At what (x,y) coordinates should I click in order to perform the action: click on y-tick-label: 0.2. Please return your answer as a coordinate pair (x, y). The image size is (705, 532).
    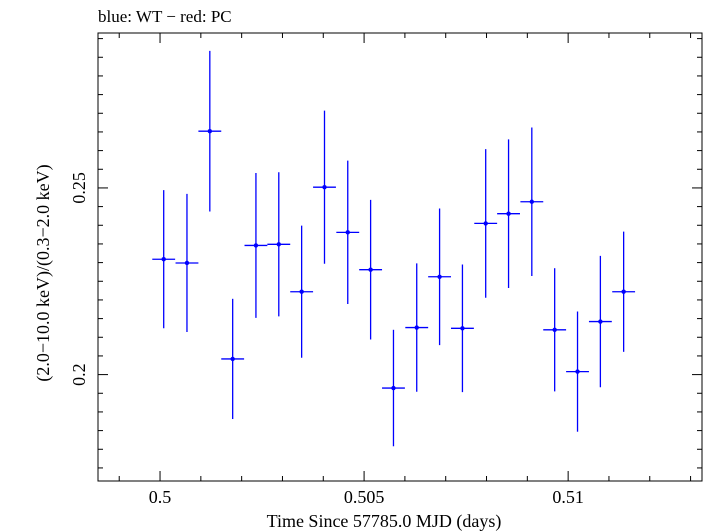
    Looking at the image, I should click on (79, 374).